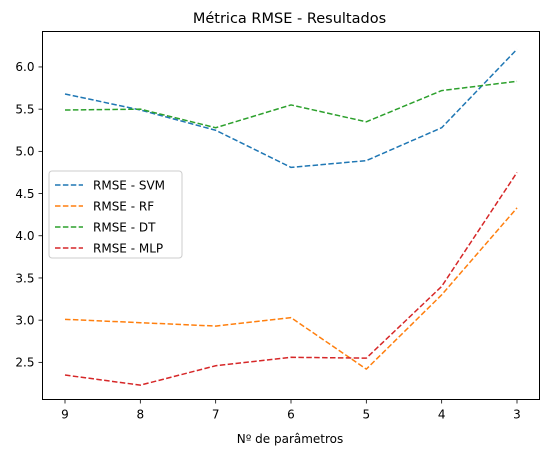  What do you see at coordinates (123, 206) in the screenshot?
I see `legend-label: RMSE - RF` at bounding box center [123, 206].